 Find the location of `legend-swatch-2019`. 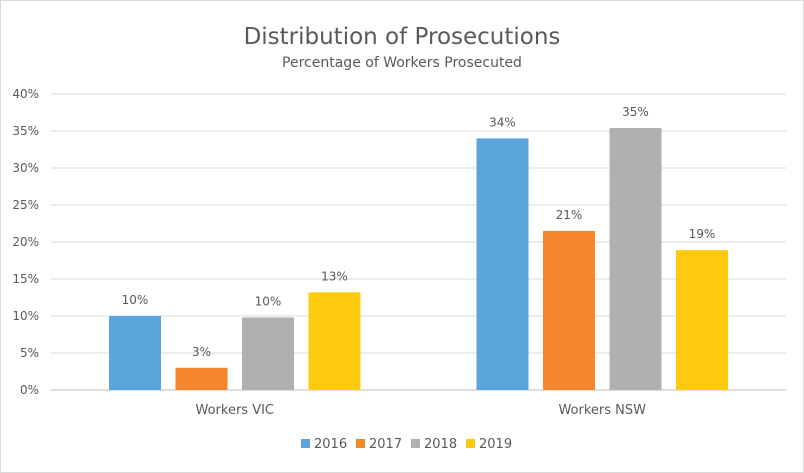

legend-swatch-2019 is located at coordinates (470, 443).